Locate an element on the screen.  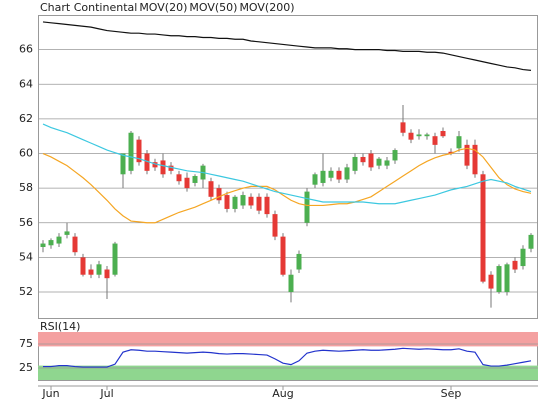
y-tick-label: 62 is located at coordinates (26, 118).